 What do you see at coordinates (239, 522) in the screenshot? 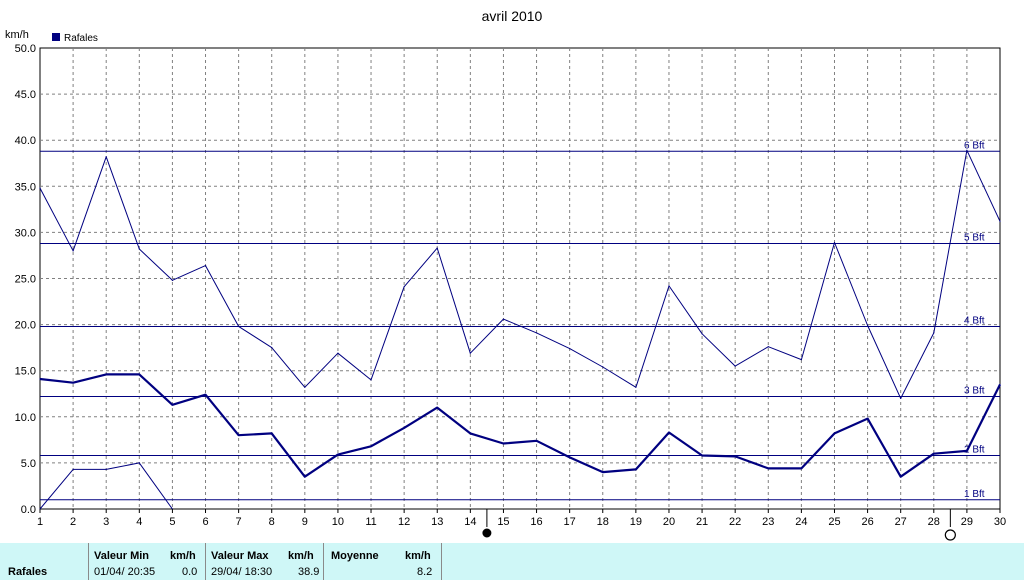
I see `x-tick-label: 7` at bounding box center [239, 522].